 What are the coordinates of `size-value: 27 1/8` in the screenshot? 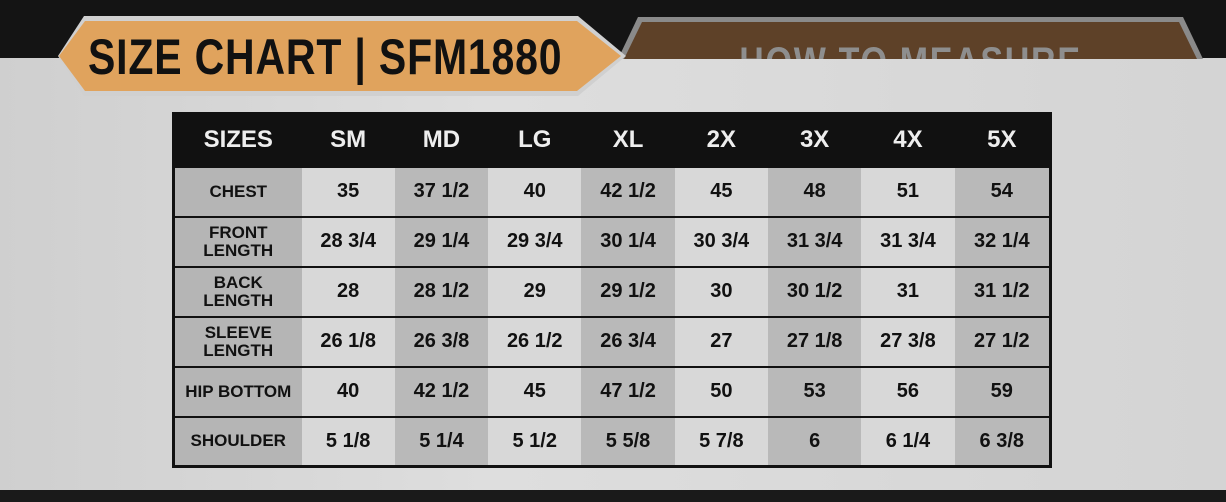 It's located at (814, 341).